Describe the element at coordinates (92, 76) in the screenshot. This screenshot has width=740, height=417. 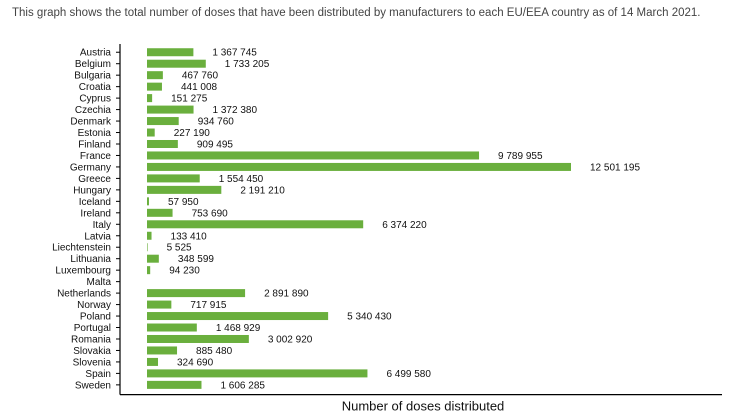
I see `category-label-bulgaria: Bulgaria` at that location.